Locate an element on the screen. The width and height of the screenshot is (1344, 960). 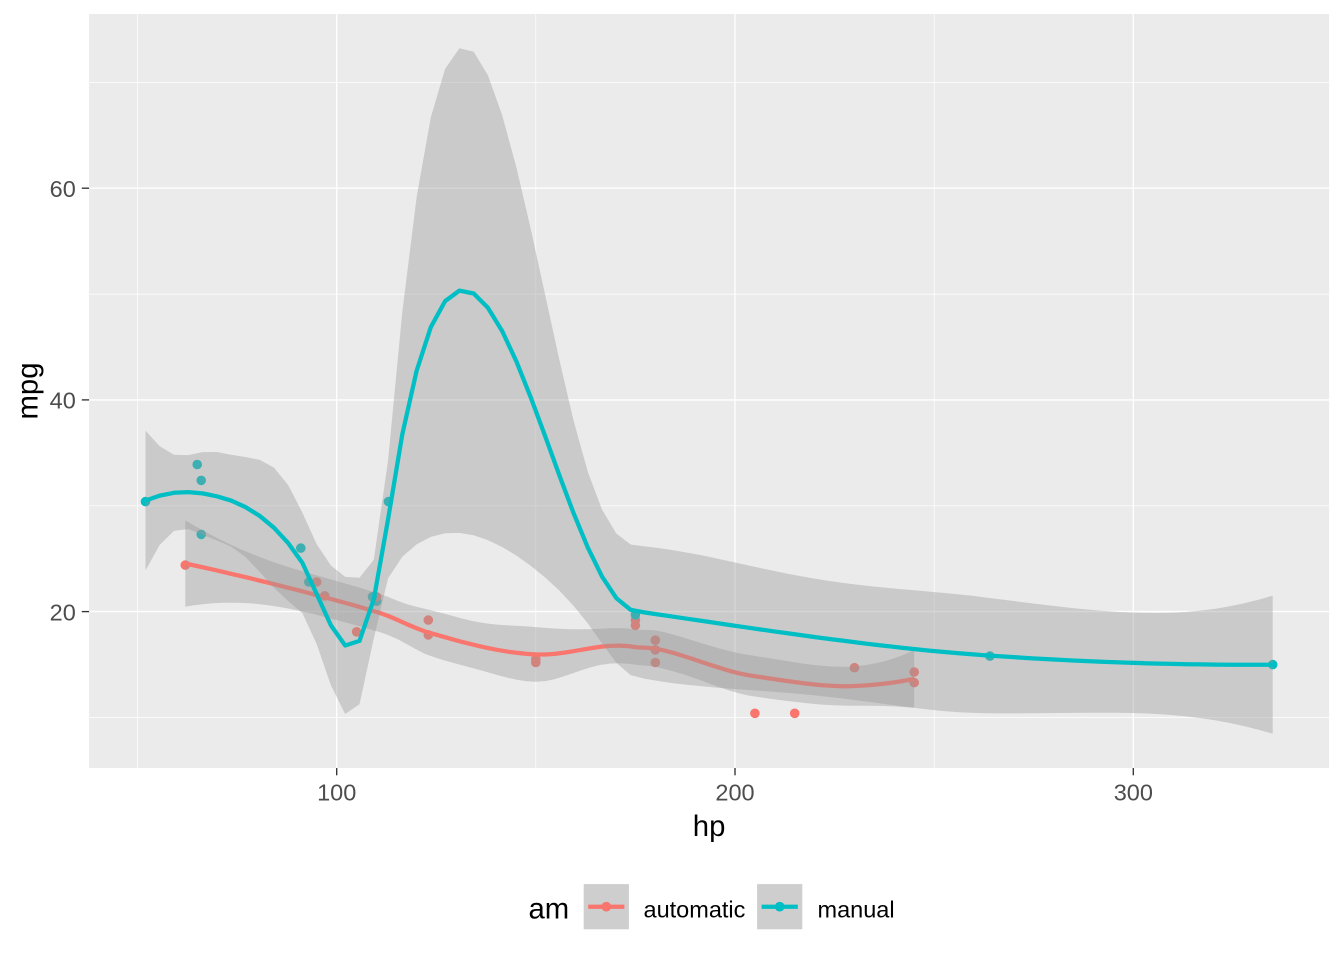
svg-text: manual is located at coordinates (856, 910).